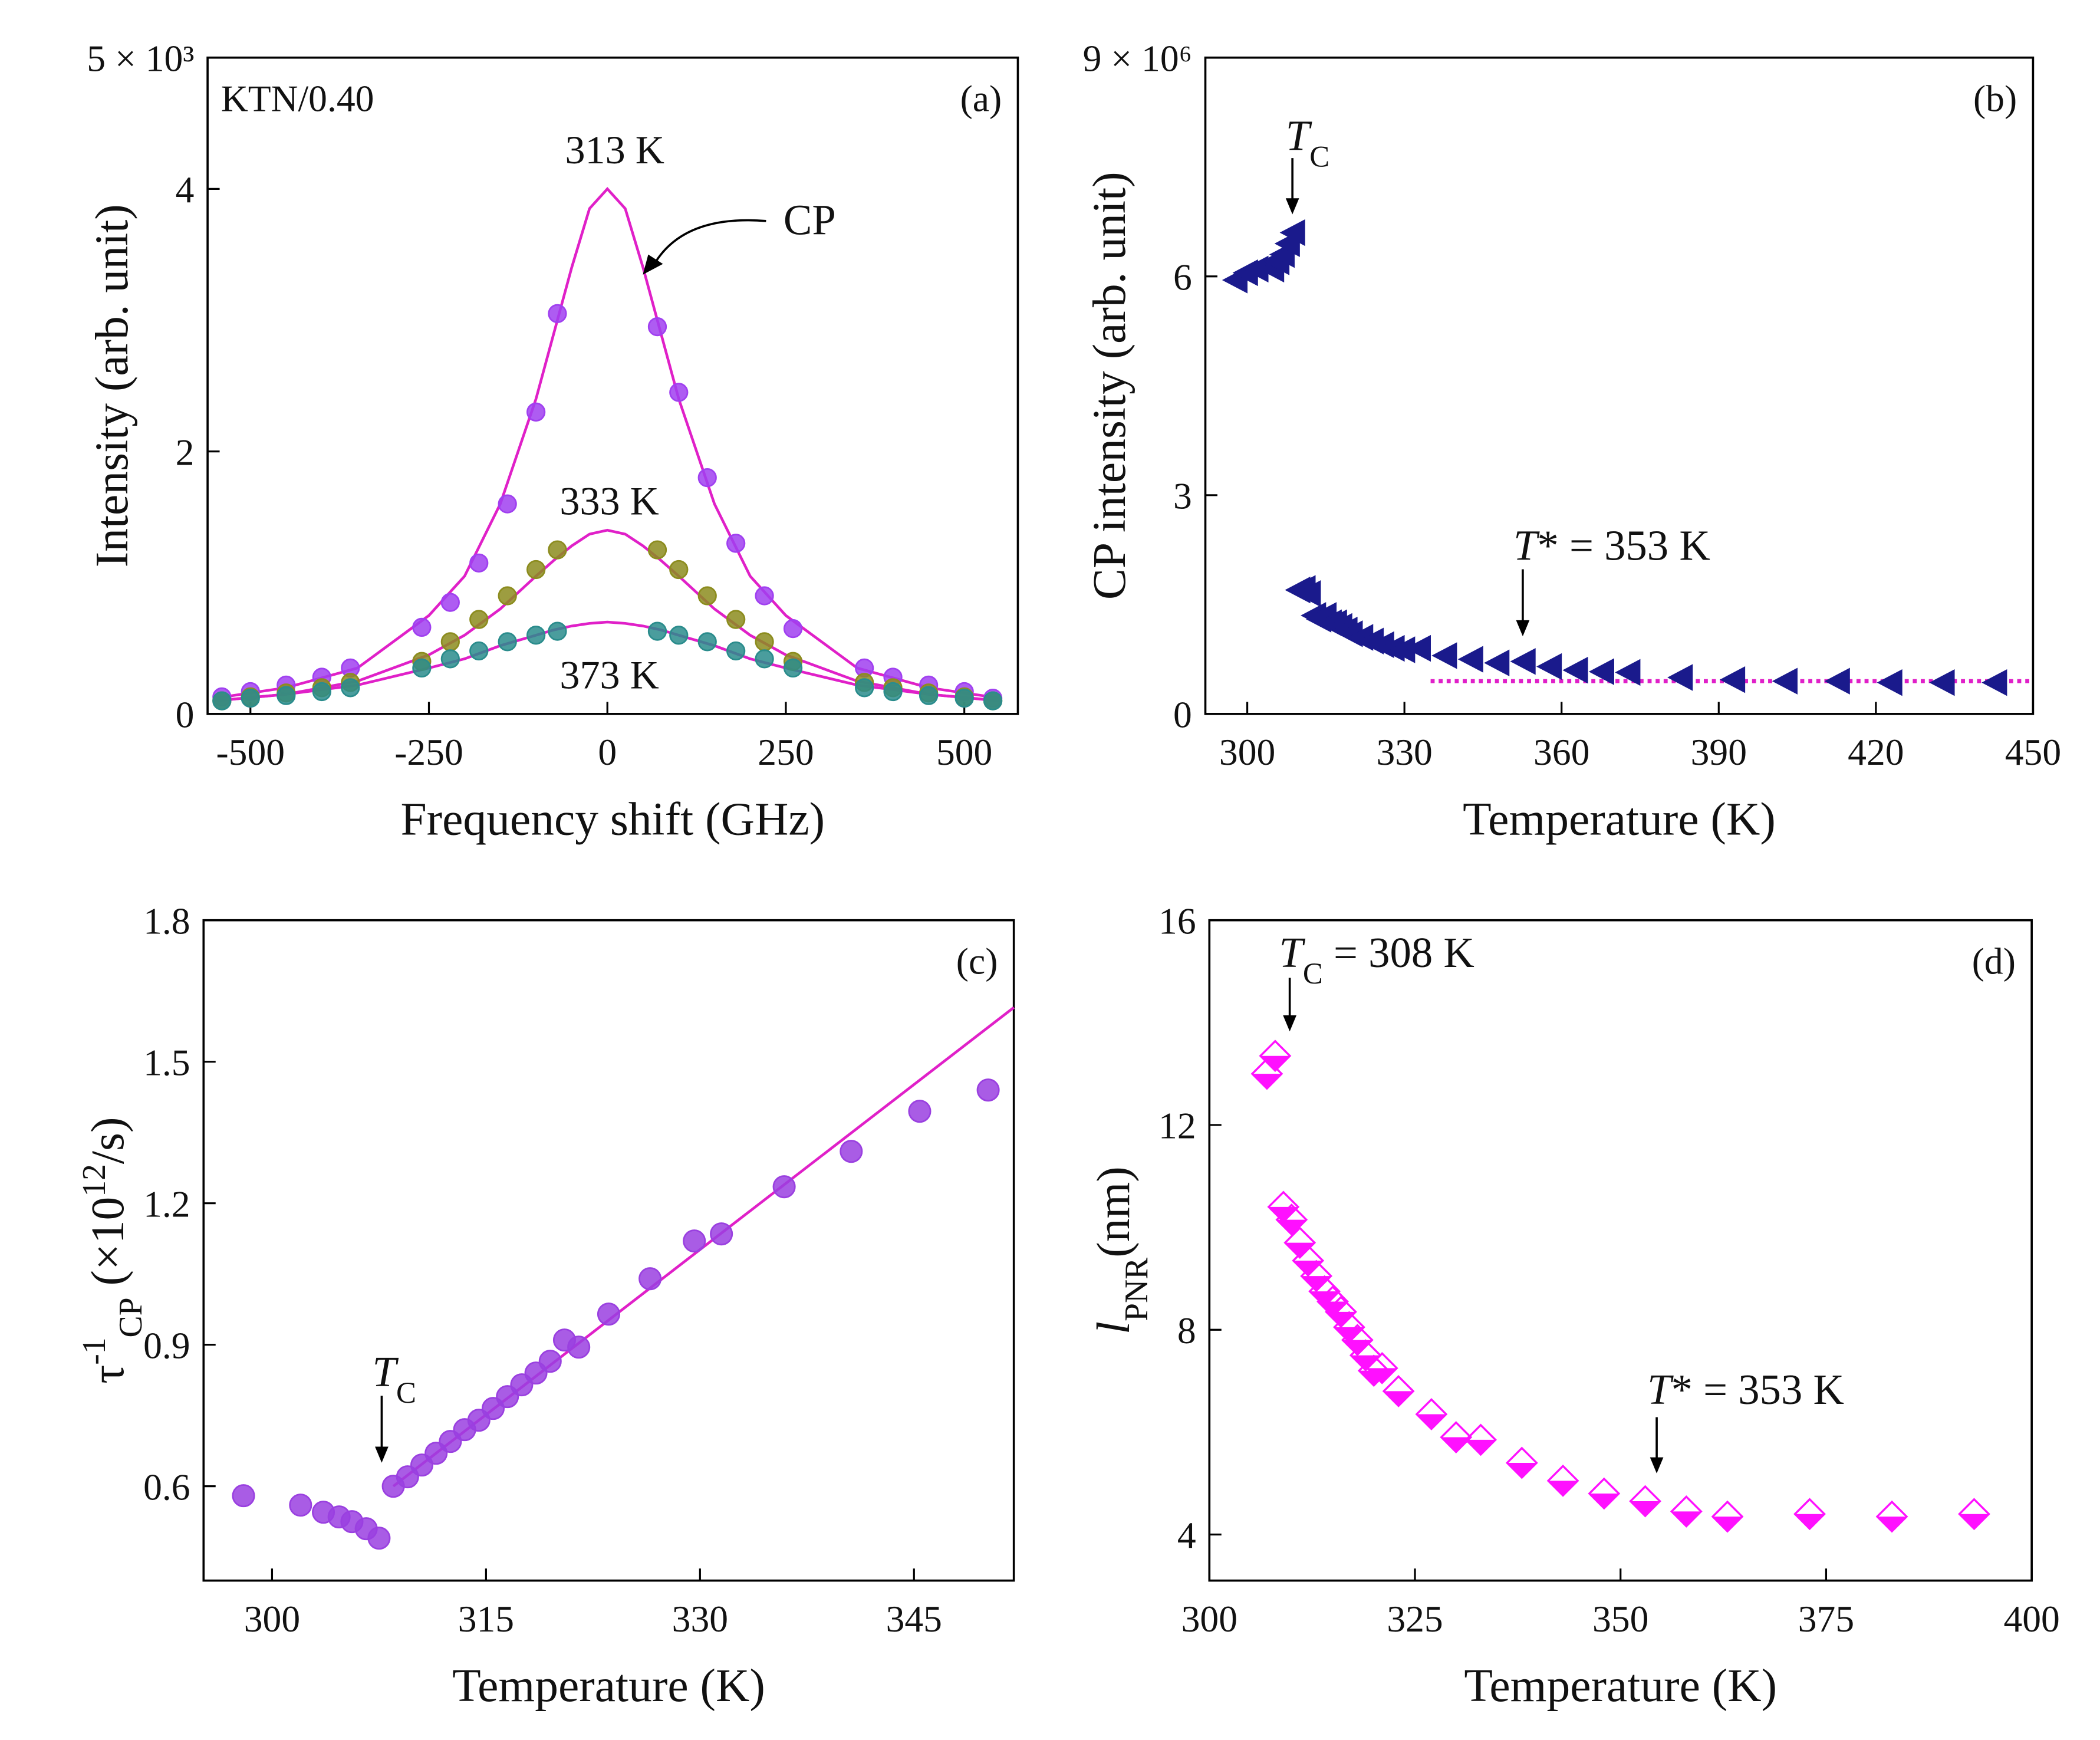  I want to click on y-tick-label: 1.2, so click(166, 1204).